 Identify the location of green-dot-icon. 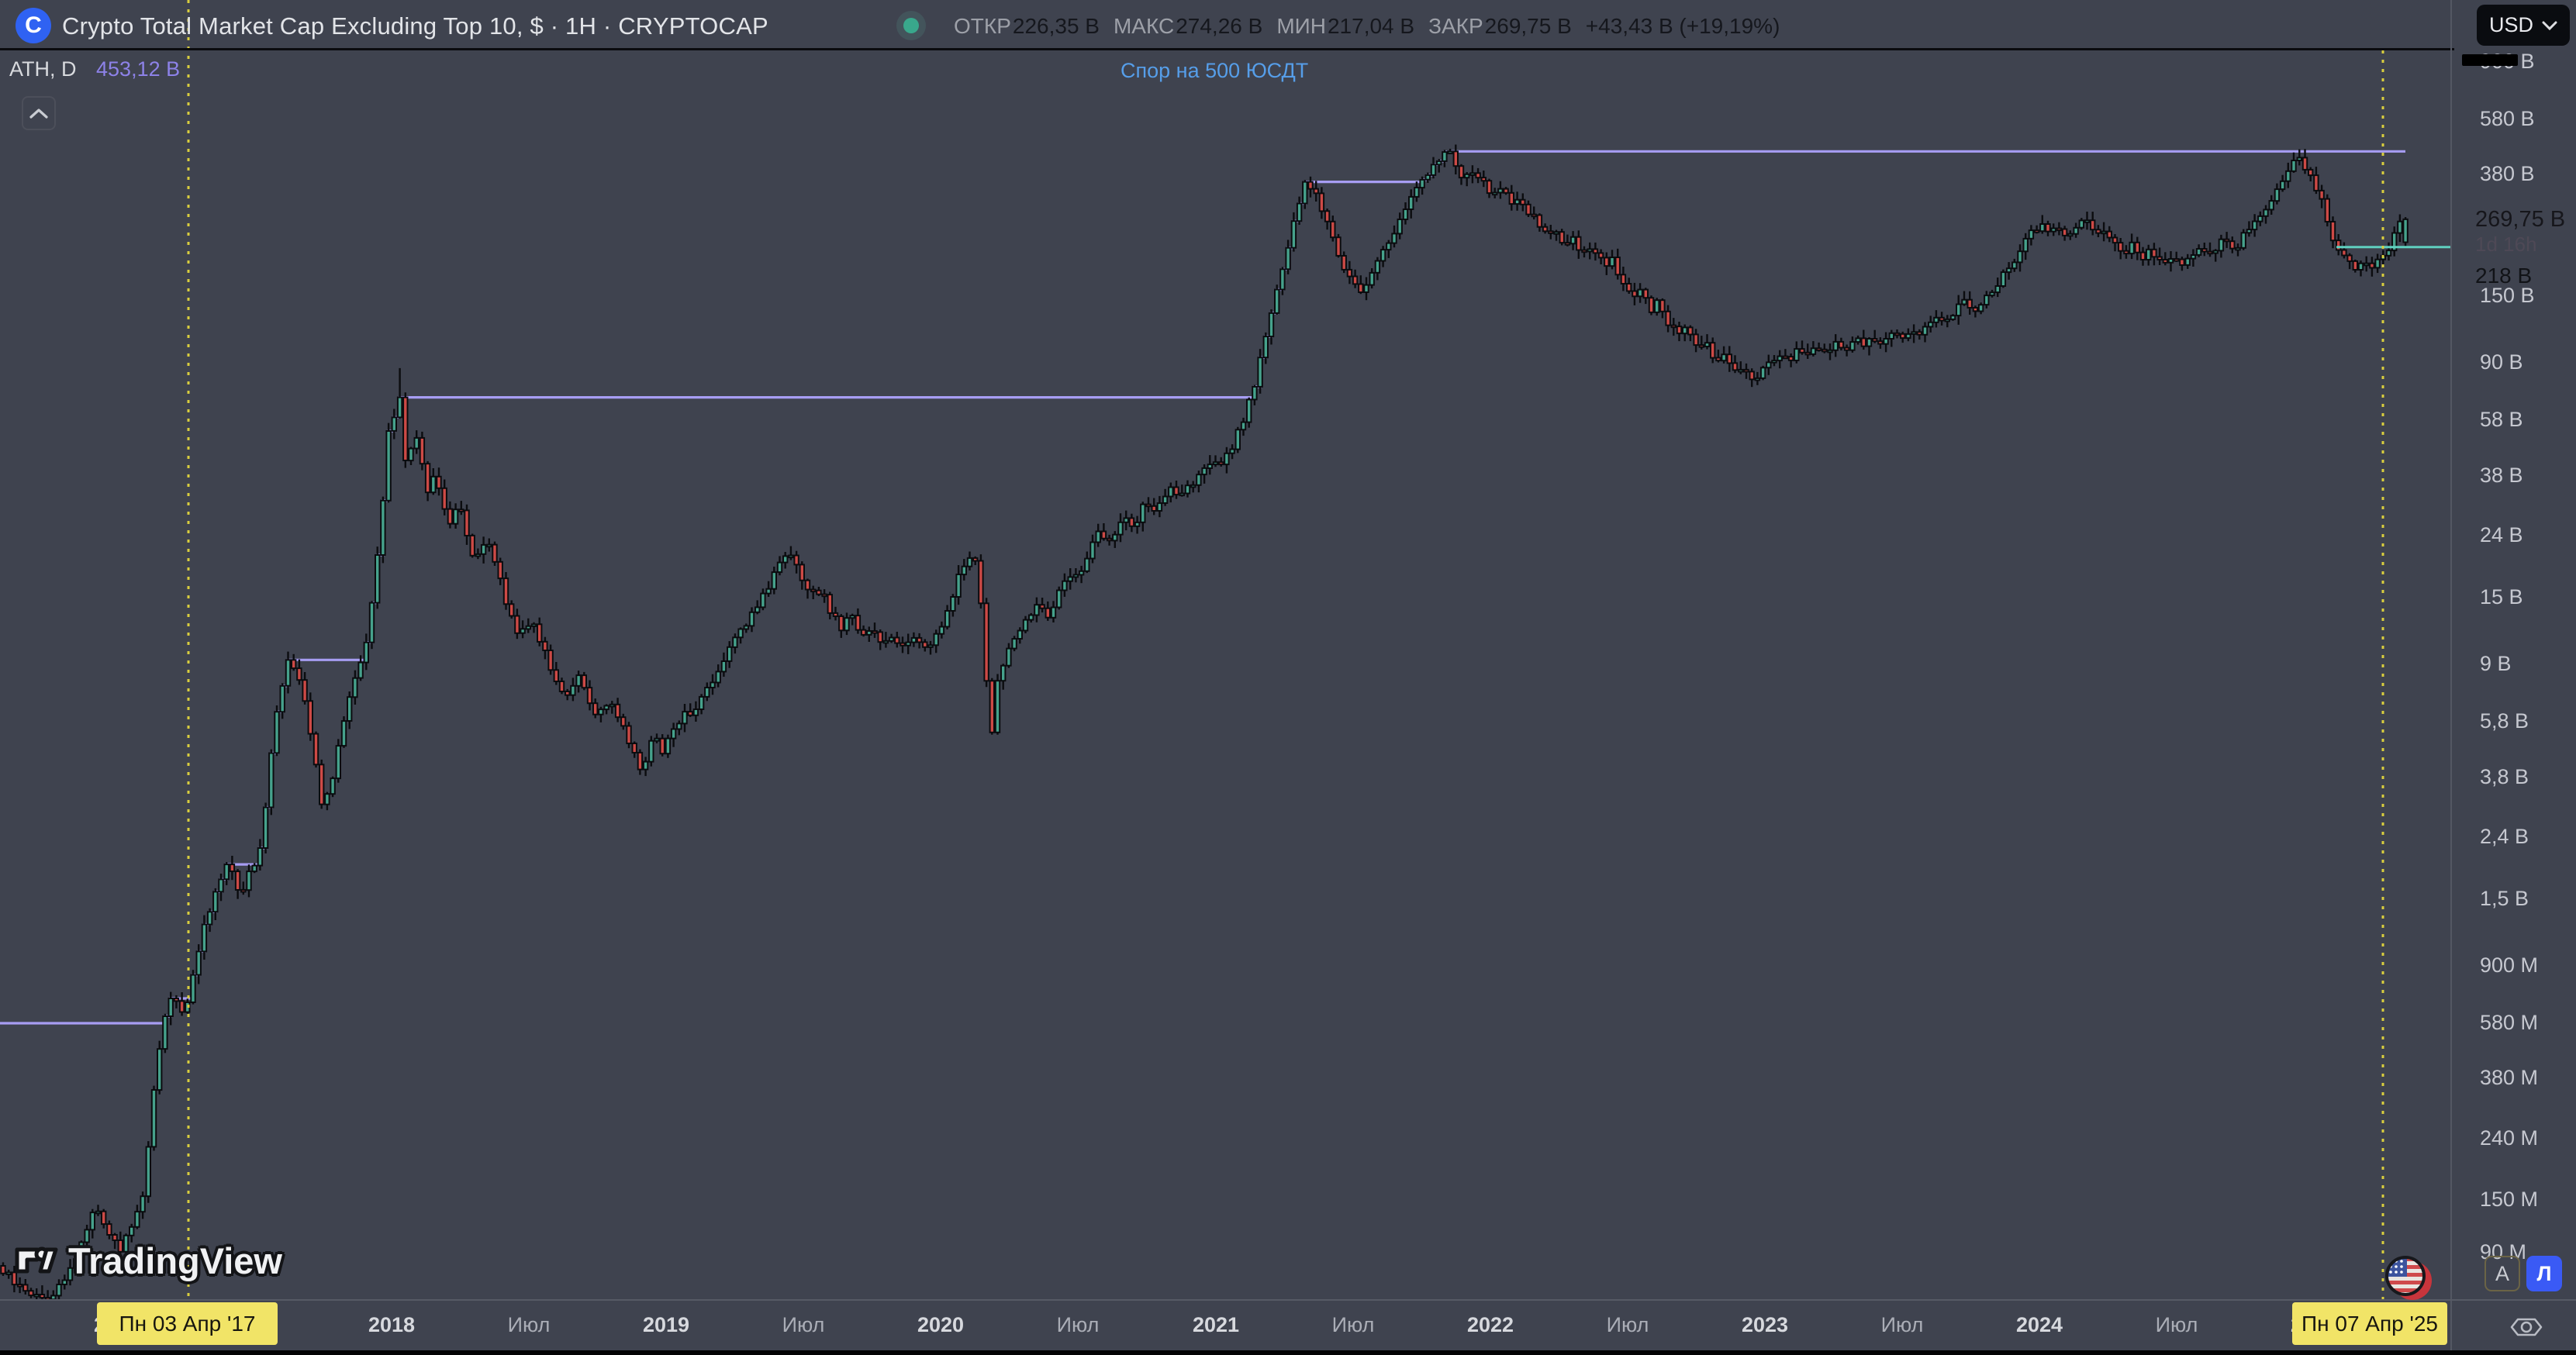
(911, 25).